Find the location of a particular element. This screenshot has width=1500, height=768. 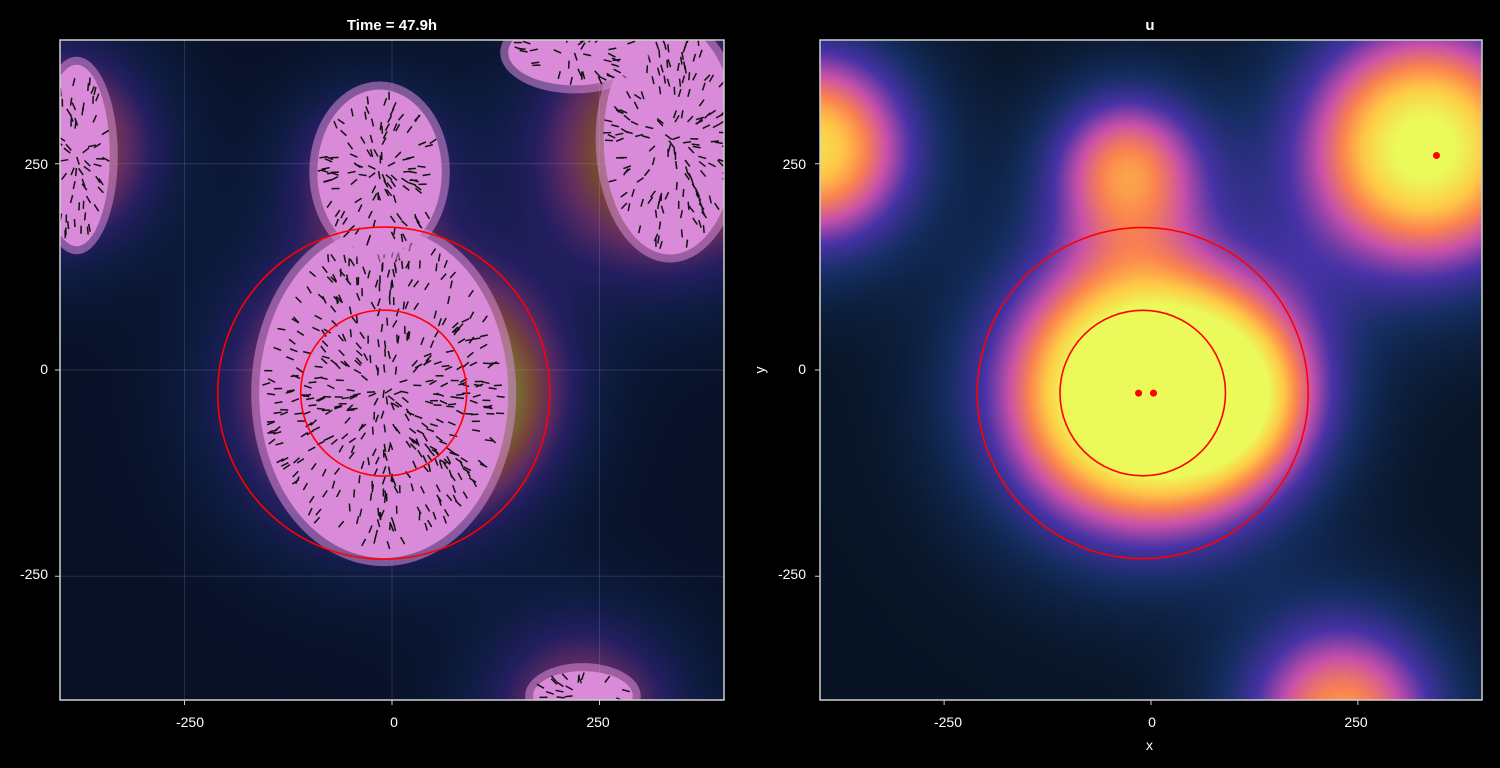

right-chart-title: u is located at coordinates (1150, 25).